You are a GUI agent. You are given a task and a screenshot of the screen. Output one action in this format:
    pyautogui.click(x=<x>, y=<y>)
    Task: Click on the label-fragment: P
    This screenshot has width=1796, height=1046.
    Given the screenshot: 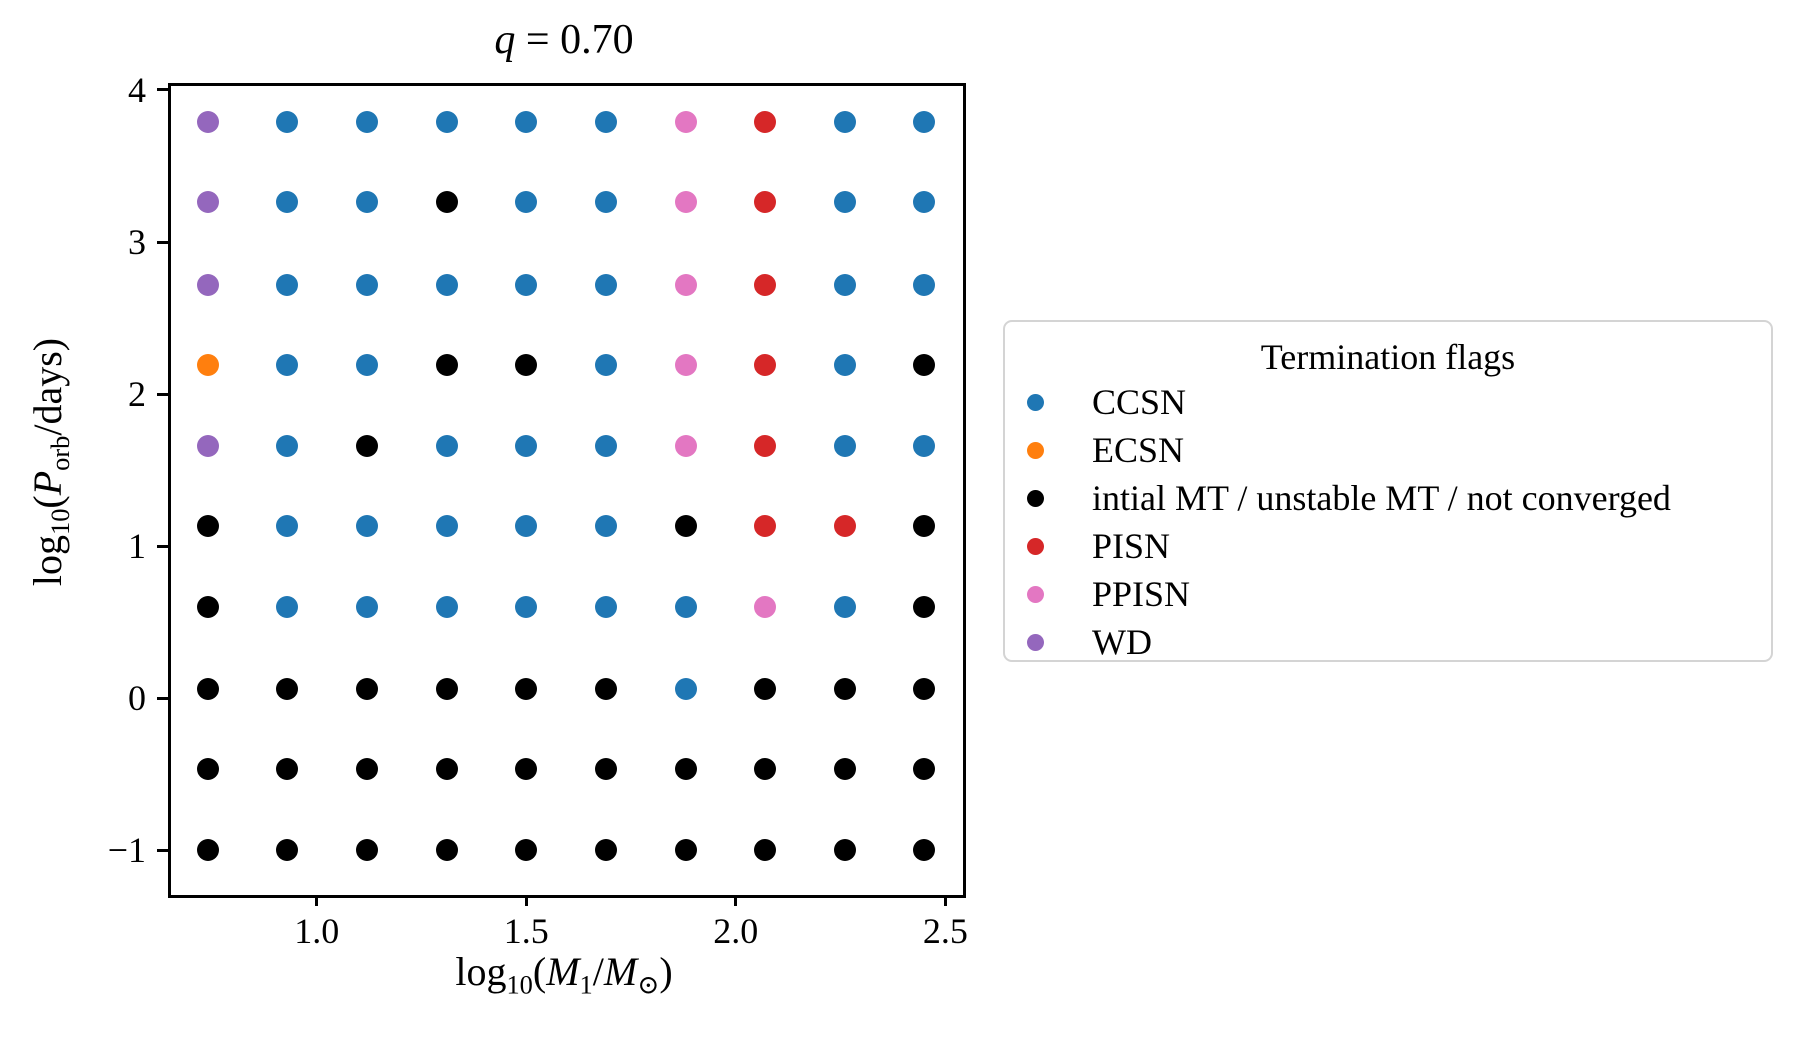 What is the action you would take?
    pyautogui.click(x=47, y=483)
    